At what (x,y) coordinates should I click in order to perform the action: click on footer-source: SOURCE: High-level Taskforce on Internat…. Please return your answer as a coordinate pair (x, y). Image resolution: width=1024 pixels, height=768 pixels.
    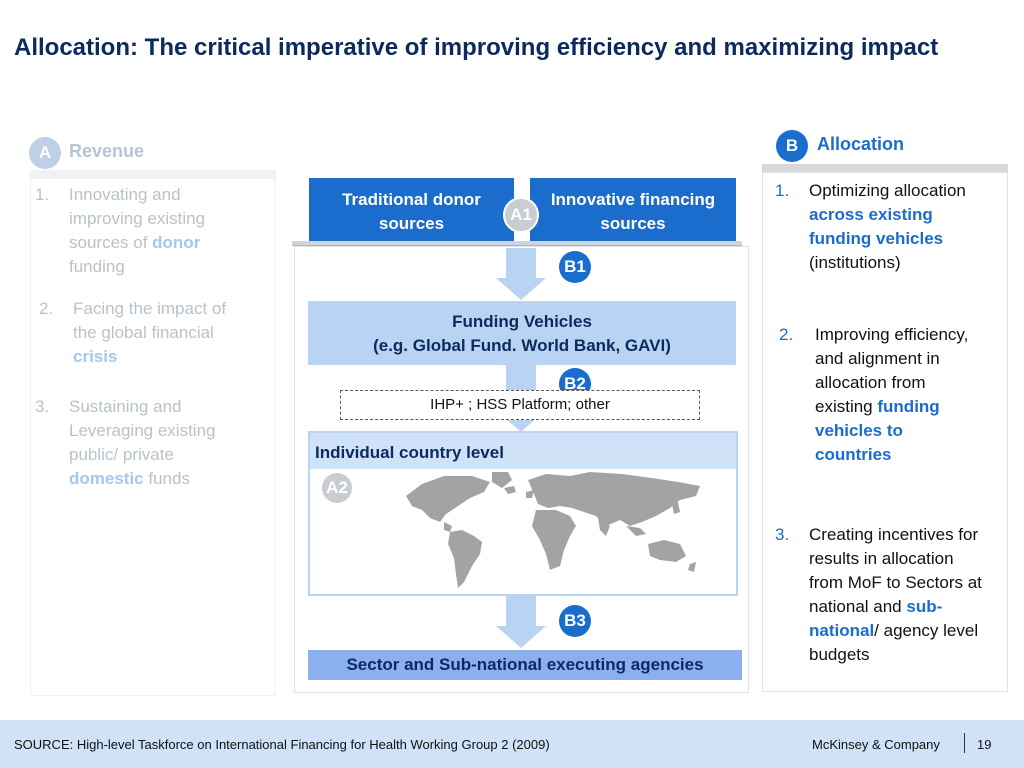
    Looking at the image, I should click on (282, 744).